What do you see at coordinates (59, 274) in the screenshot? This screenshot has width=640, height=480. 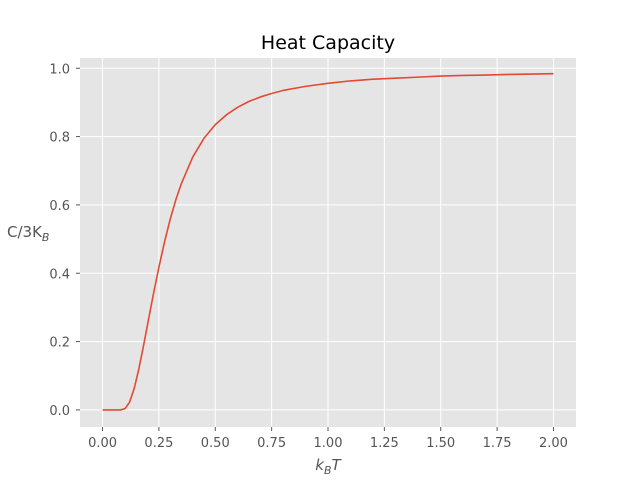 I see `y-tick-label: 0.4` at bounding box center [59, 274].